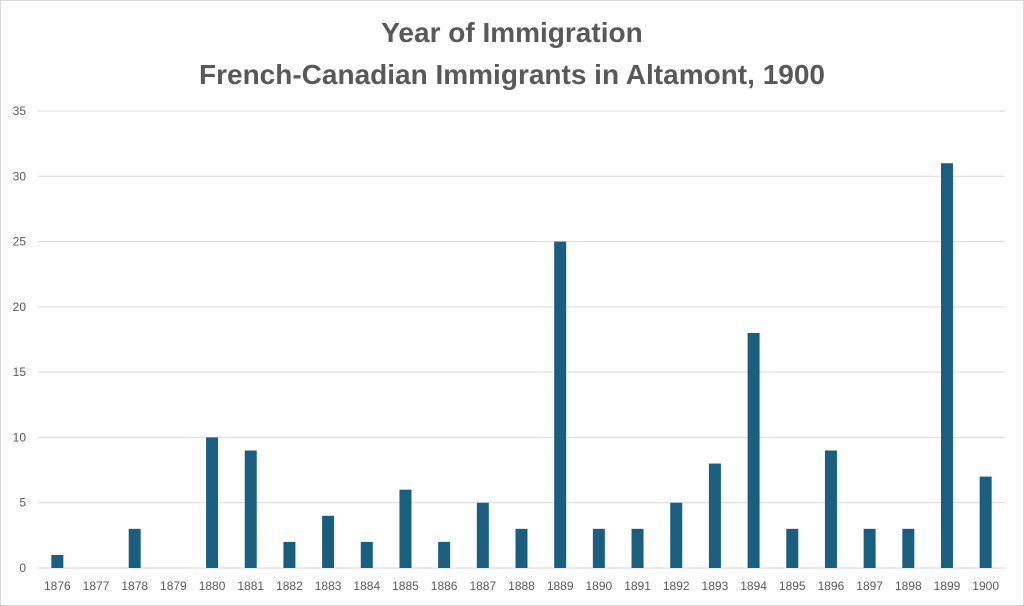 The height and width of the screenshot is (606, 1024). Describe the element at coordinates (366, 586) in the screenshot. I see `x-tick-label: 1884` at that location.